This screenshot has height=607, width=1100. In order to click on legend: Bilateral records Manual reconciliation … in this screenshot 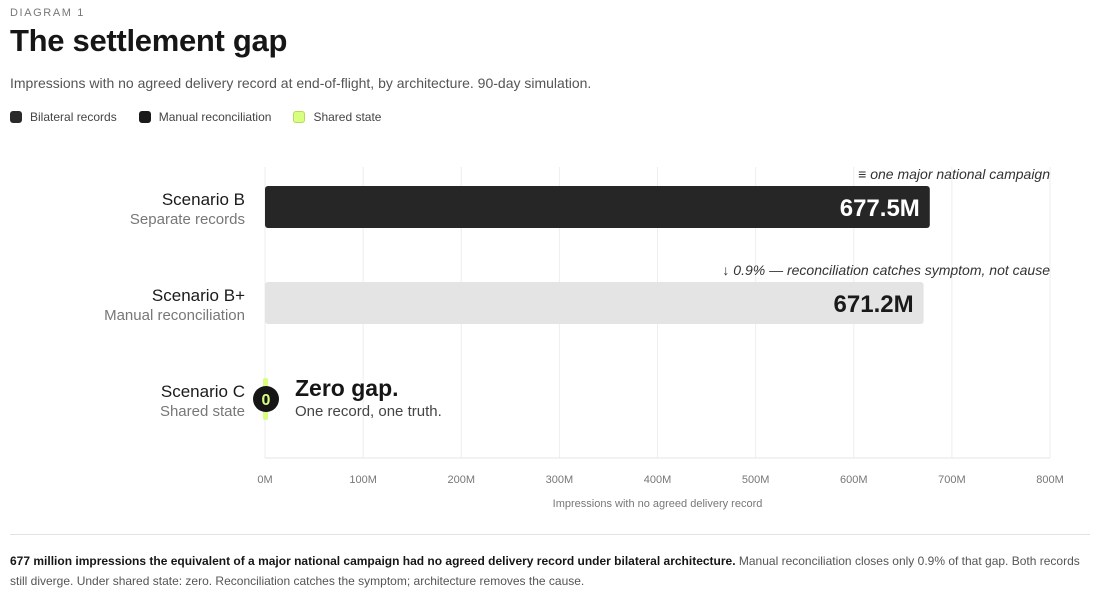, I will do `click(206, 117)`.